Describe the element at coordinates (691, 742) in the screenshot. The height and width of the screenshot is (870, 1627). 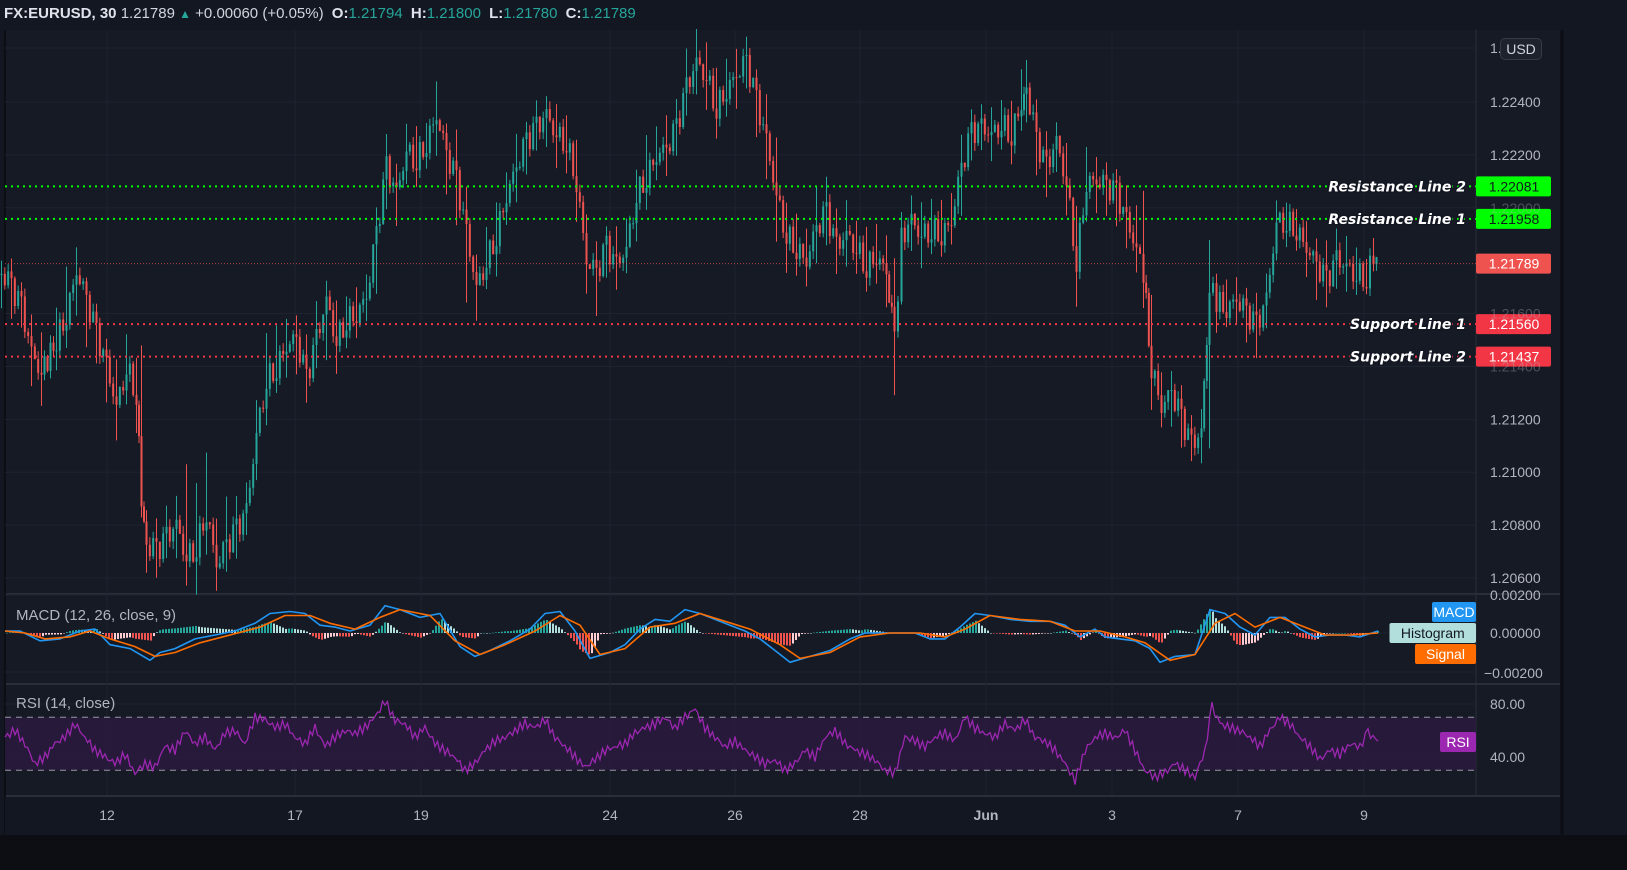
I see `rsi-line` at that location.